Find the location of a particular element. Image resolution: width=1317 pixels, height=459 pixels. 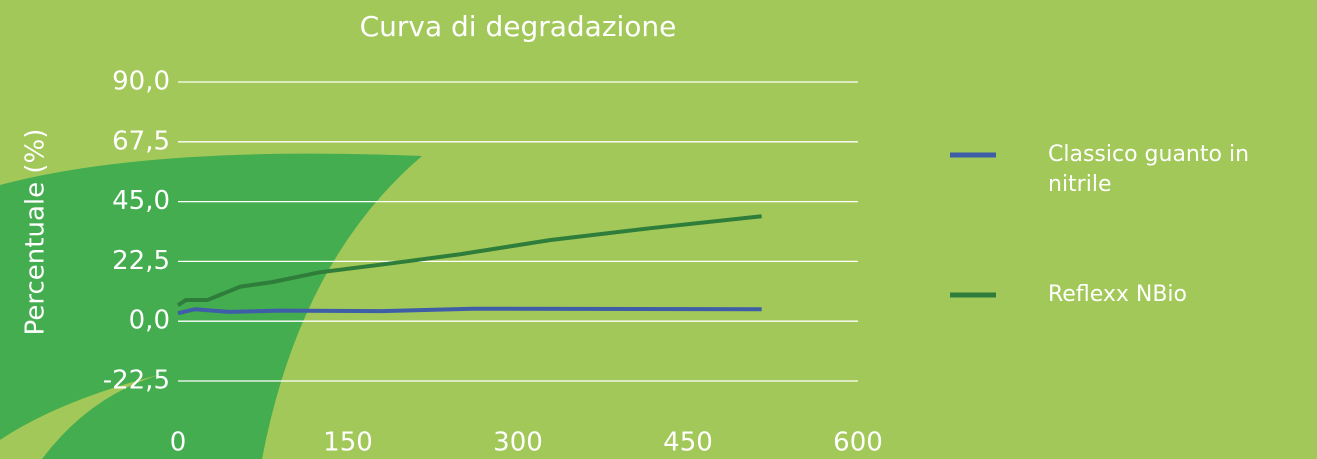

y-axis-label: Percentuale (%) is located at coordinates (36, 232).